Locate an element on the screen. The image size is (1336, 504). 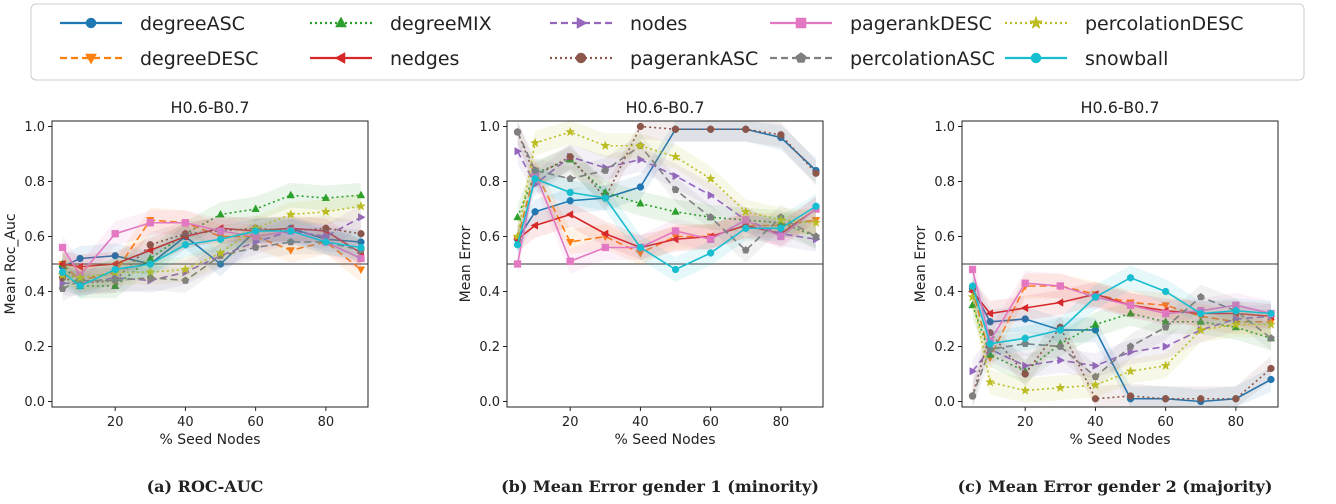
band-percolationDESC is located at coordinates (666, 185).